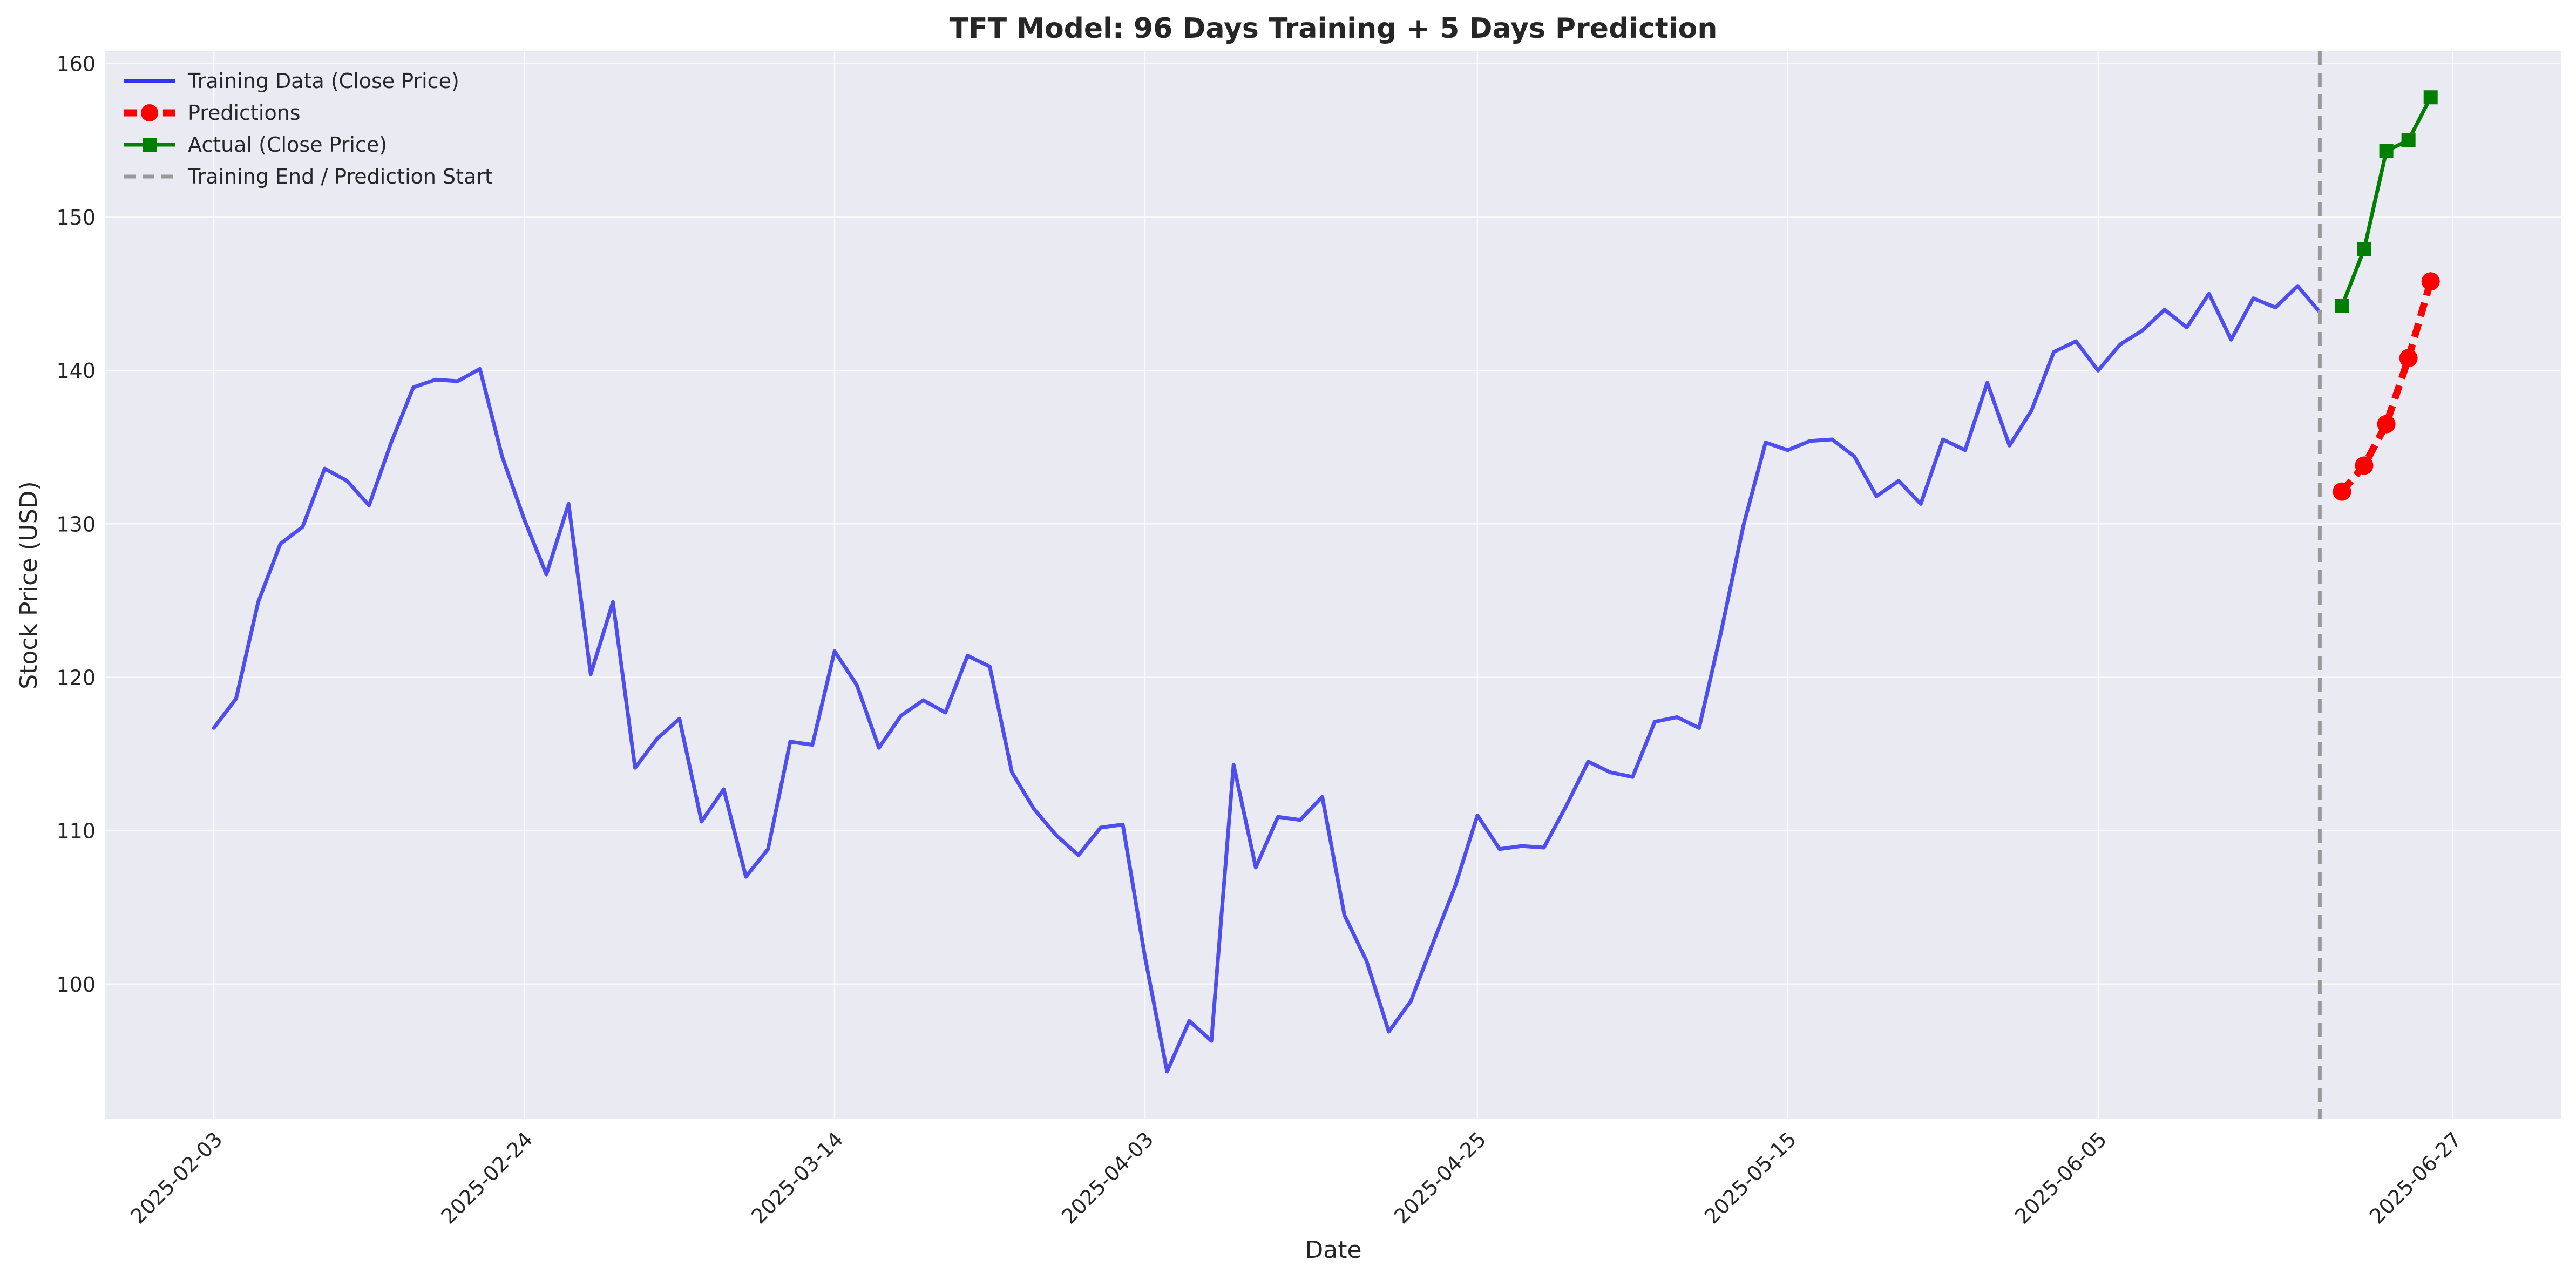 The height and width of the screenshot is (1280, 2576). Describe the element at coordinates (340, 176) in the screenshot. I see `legend-label: Training End / Prediction Start` at that location.